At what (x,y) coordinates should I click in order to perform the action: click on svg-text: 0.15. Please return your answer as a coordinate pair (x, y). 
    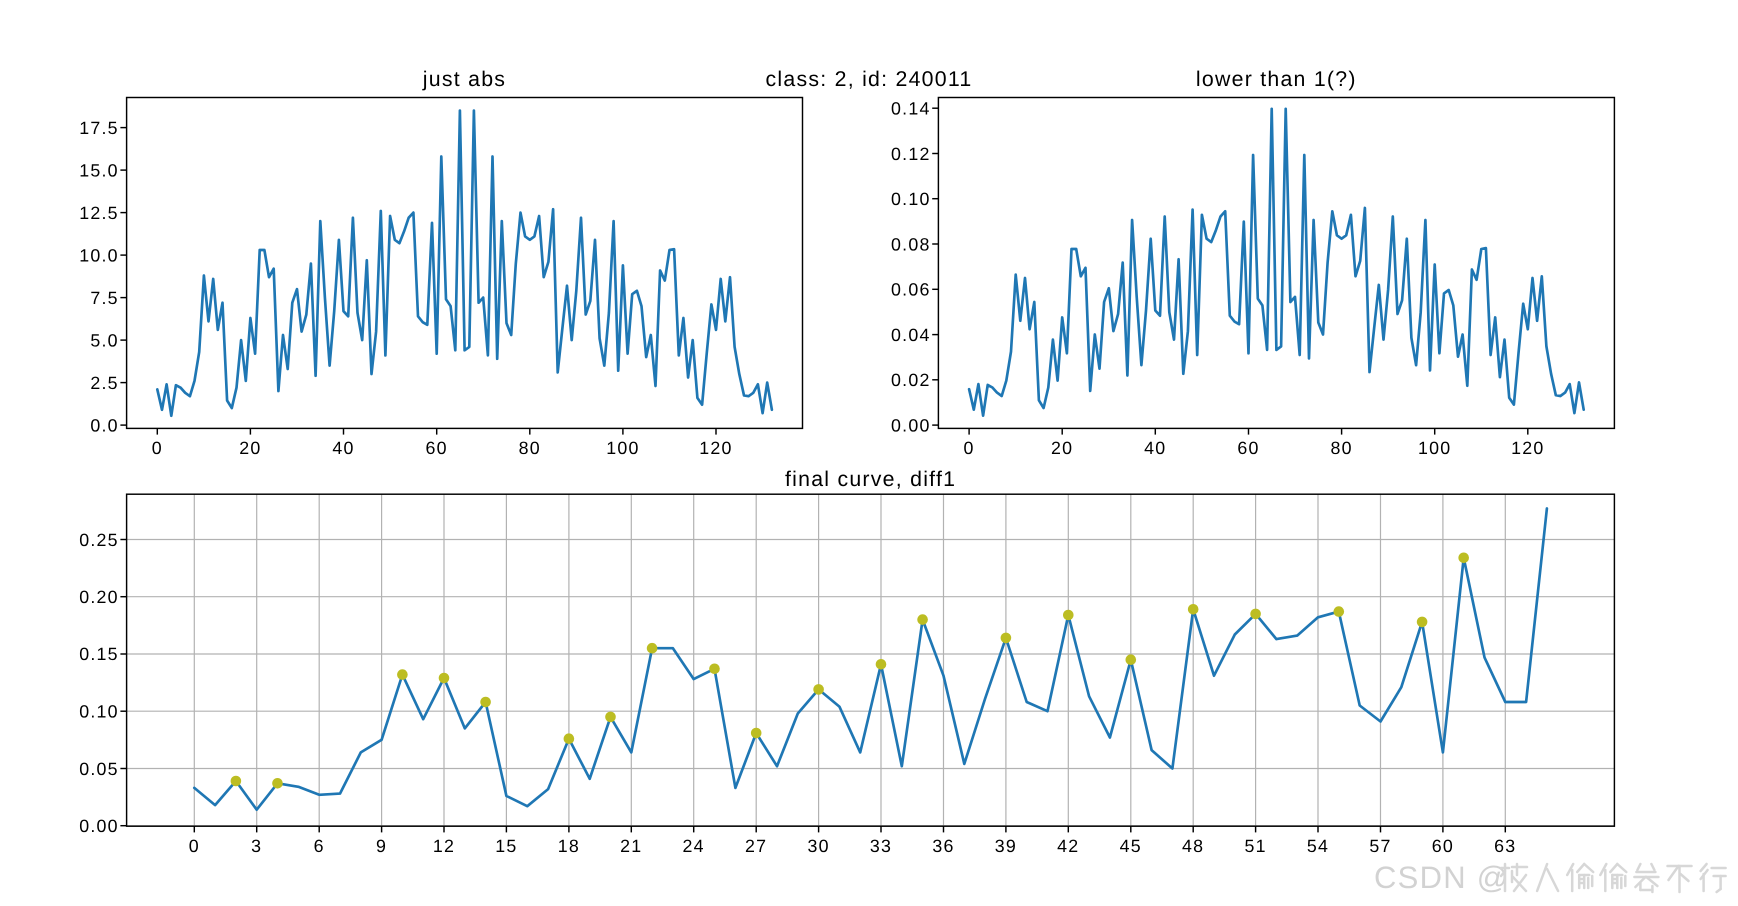
    Looking at the image, I should click on (99, 654).